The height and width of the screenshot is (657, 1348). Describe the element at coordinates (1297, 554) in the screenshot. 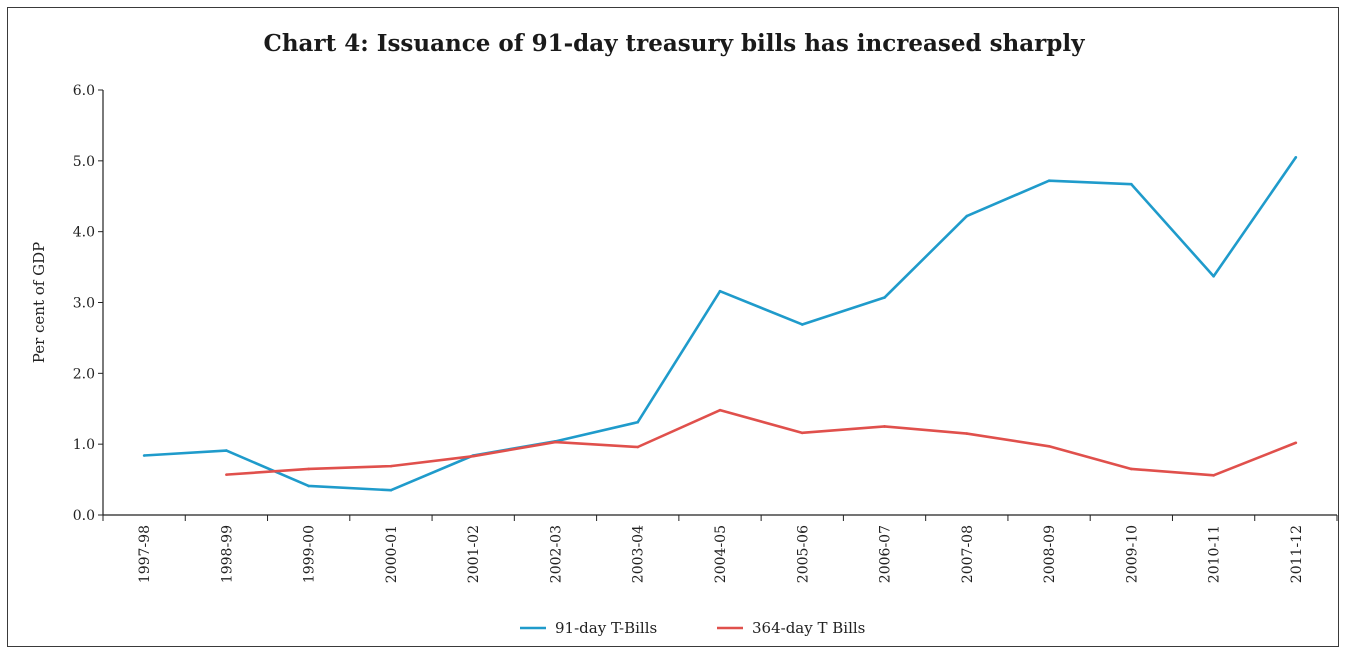

I see `x-tick-label: 2011-12` at that location.